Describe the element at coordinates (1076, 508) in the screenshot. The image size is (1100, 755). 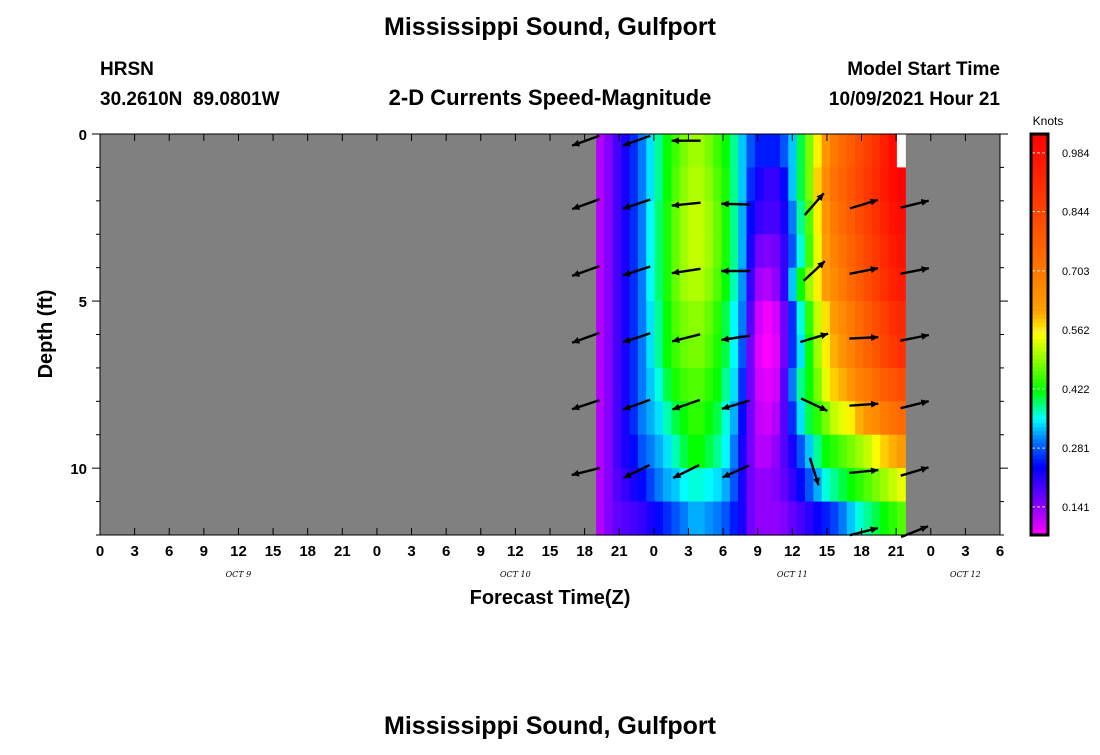
I see `colorbar-tick-label: 0.141` at that location.